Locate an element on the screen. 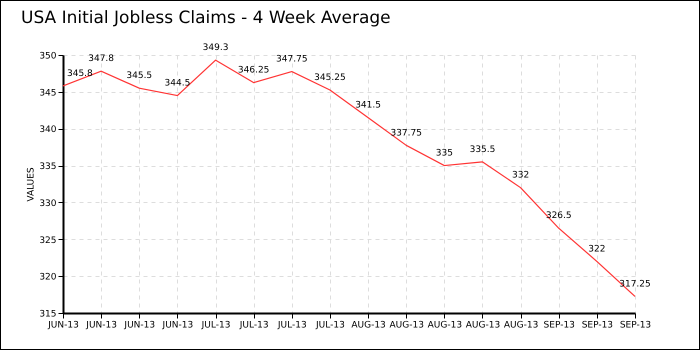  data-label: 326.5 is located at coordinates (559, 216).